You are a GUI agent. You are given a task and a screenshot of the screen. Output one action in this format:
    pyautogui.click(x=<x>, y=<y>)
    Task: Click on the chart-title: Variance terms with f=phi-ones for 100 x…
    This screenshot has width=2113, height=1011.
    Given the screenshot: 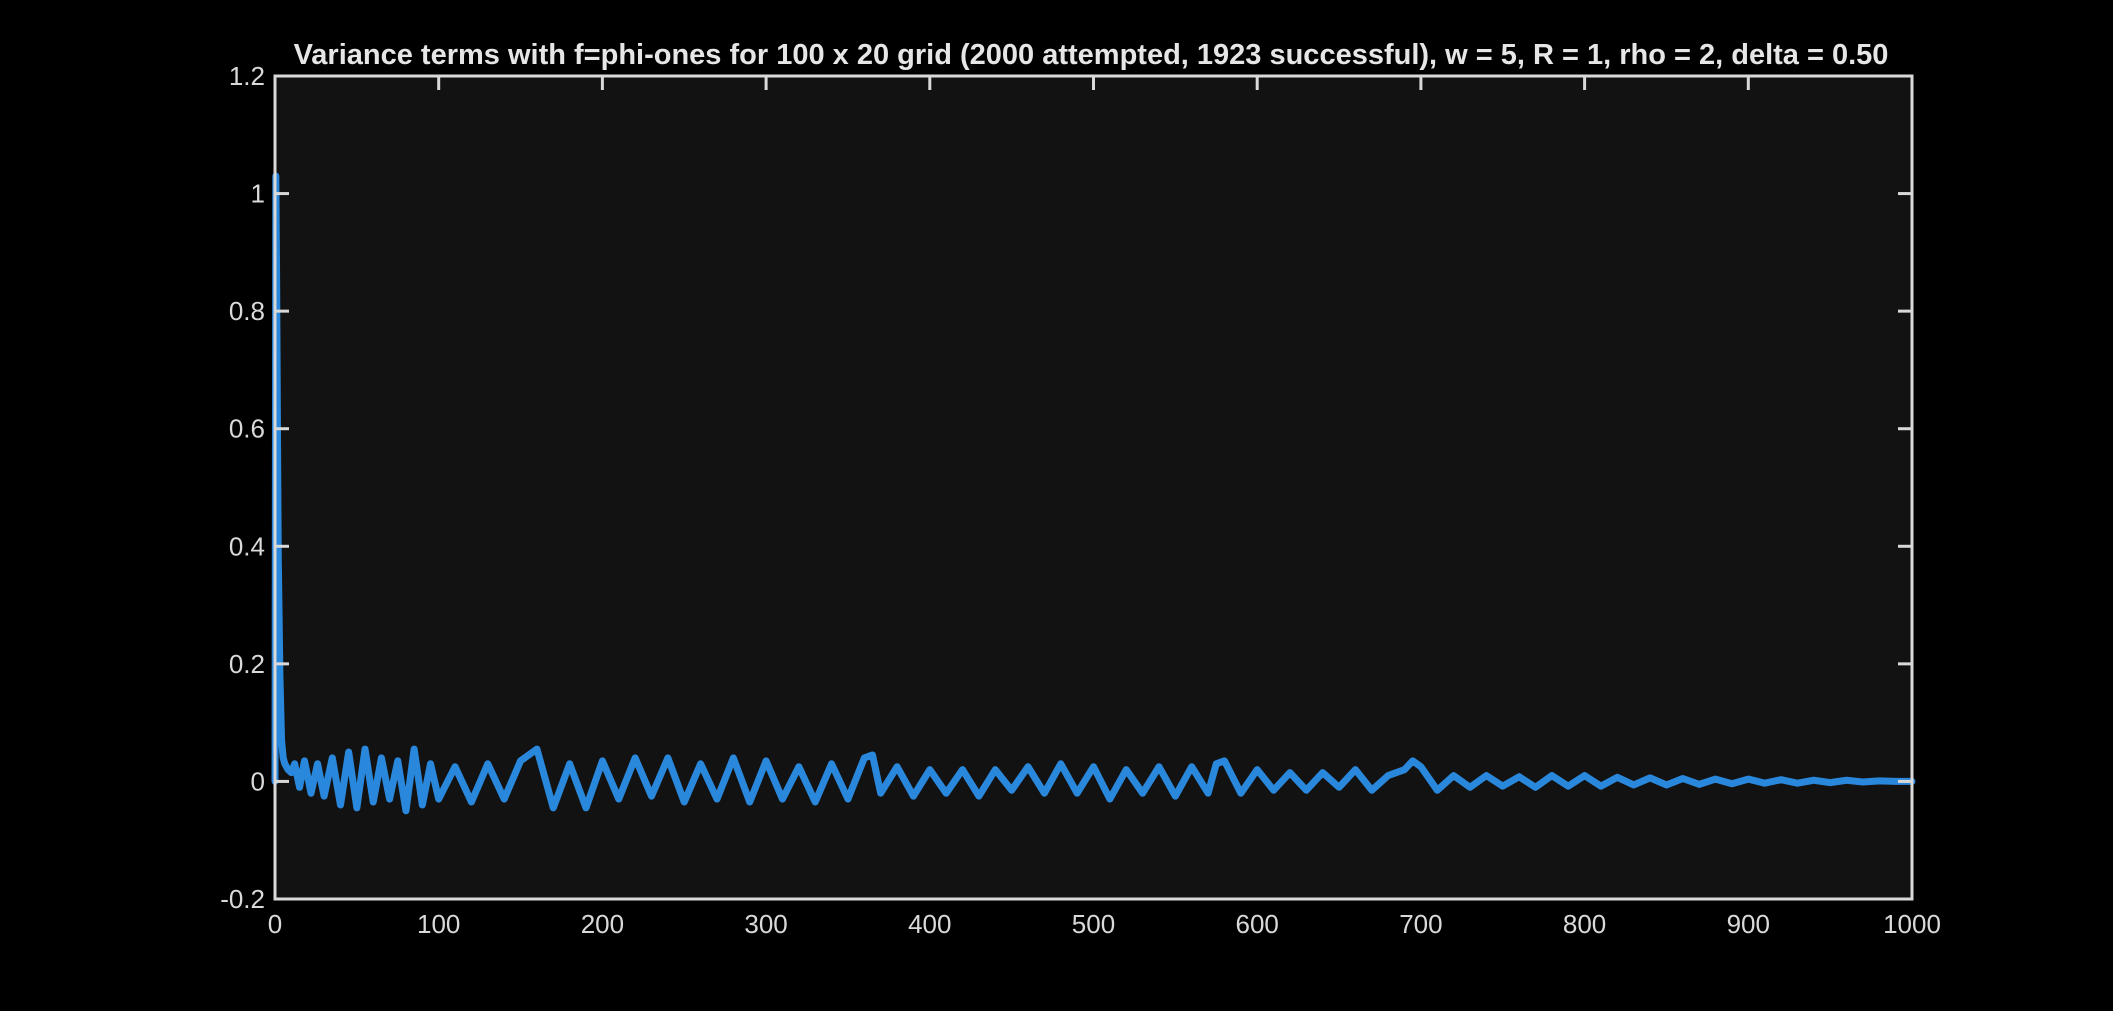 What is the action you would take?
    pyautogui.click(x=1091, y=55)
    